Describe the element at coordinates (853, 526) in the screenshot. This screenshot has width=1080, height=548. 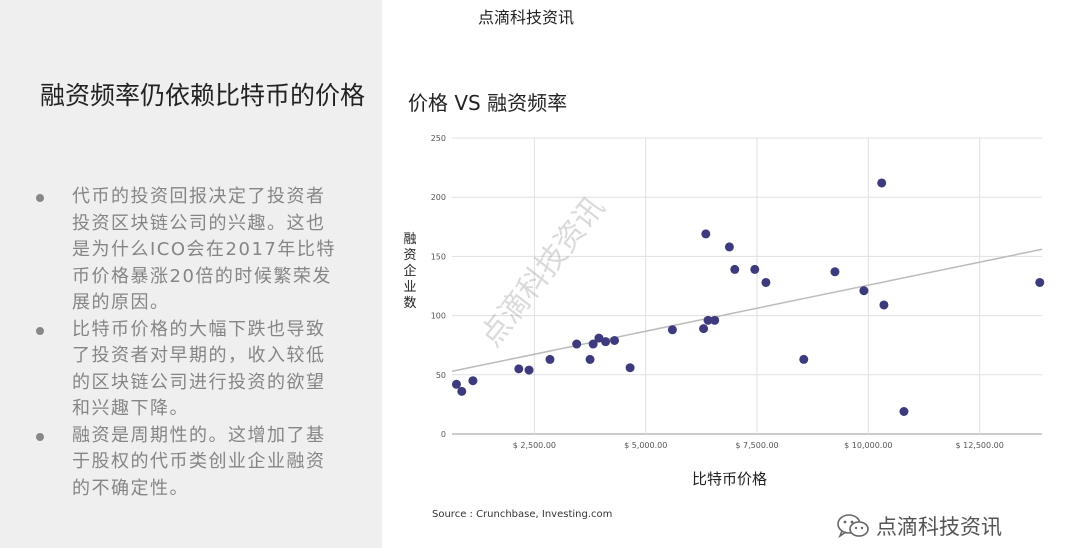
I see `wechat-icon` at that location.